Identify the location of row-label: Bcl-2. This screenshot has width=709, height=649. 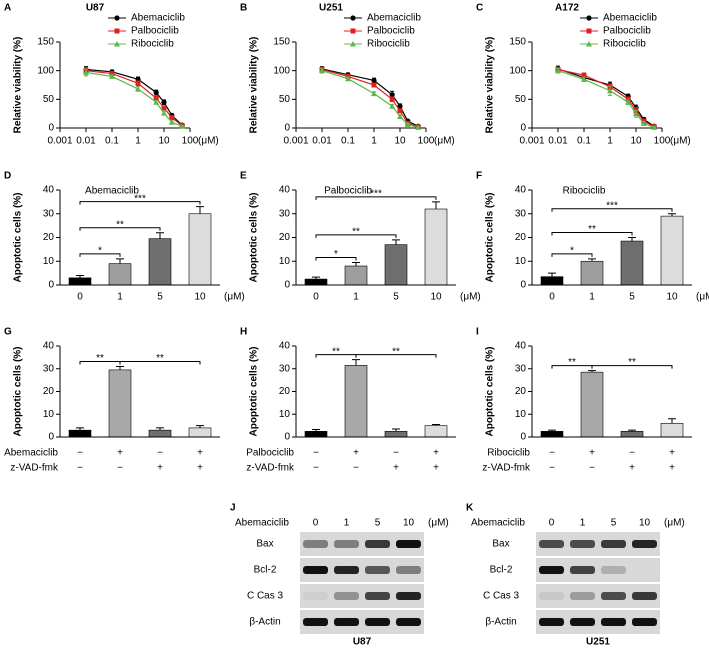
(265, 570).